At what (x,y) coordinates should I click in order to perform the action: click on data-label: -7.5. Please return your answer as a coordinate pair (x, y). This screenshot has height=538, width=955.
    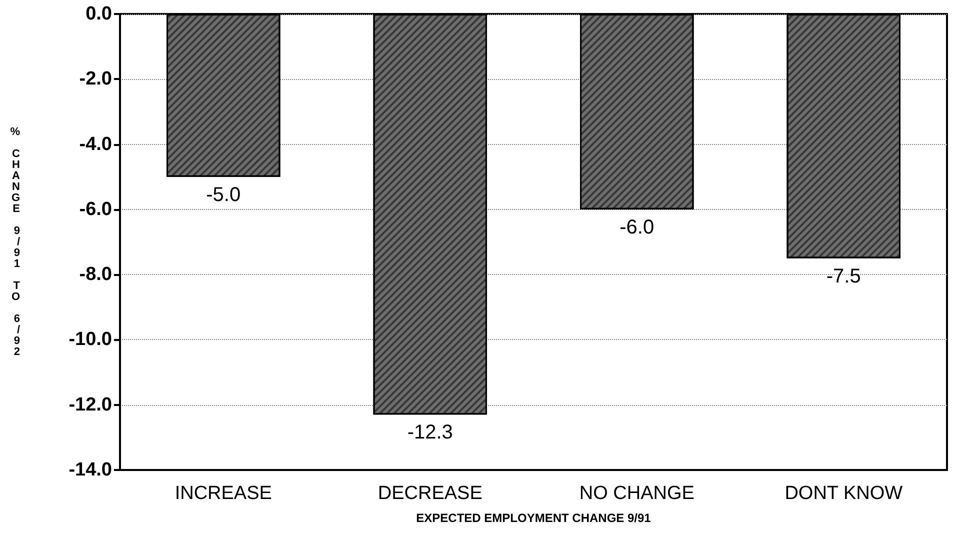
    Looking at the image, I should click on (843, 276).